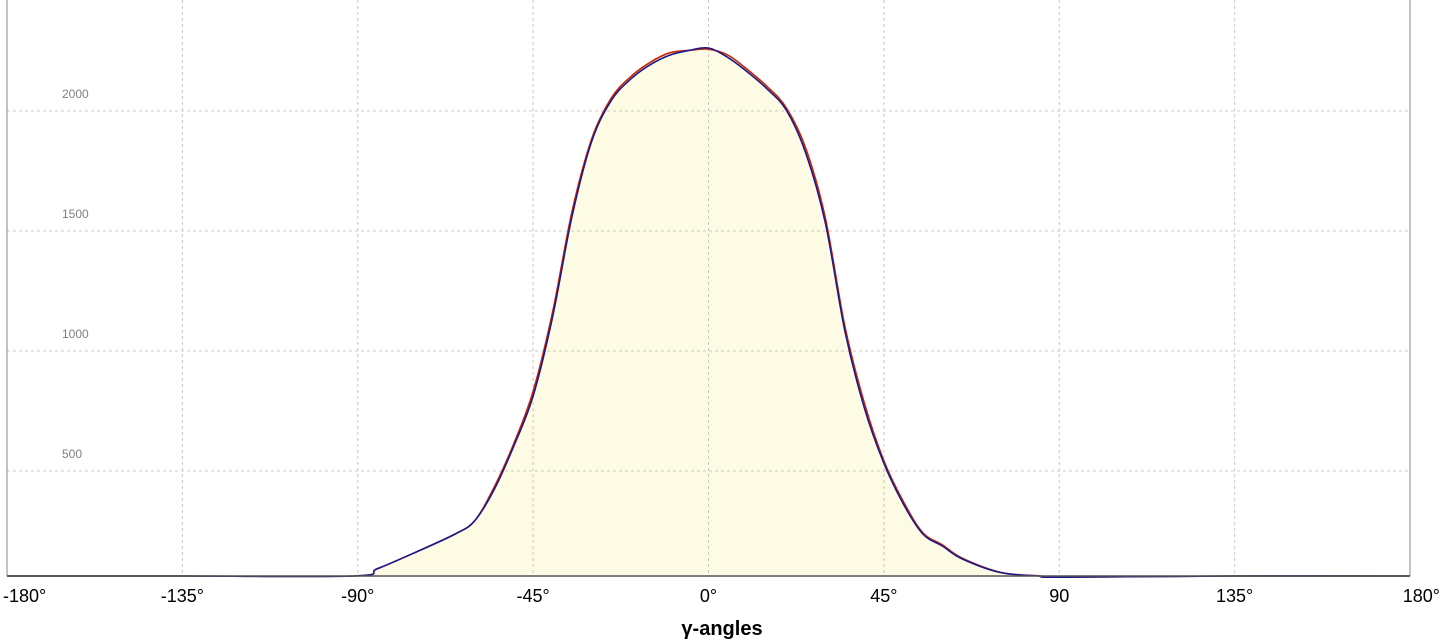 The width and height of the screenshot is (1444, 643). What do you see at coordinates (24, 596) in the screenshot?
I see `x-tick-label: -180°` at bounding box center [24, 596].